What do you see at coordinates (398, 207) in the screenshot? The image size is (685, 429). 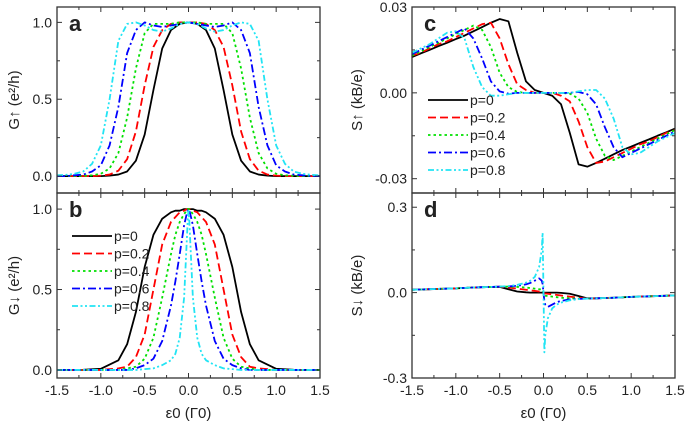 I see `y-tick-label: 0.3` at bounding box center [398, 207].